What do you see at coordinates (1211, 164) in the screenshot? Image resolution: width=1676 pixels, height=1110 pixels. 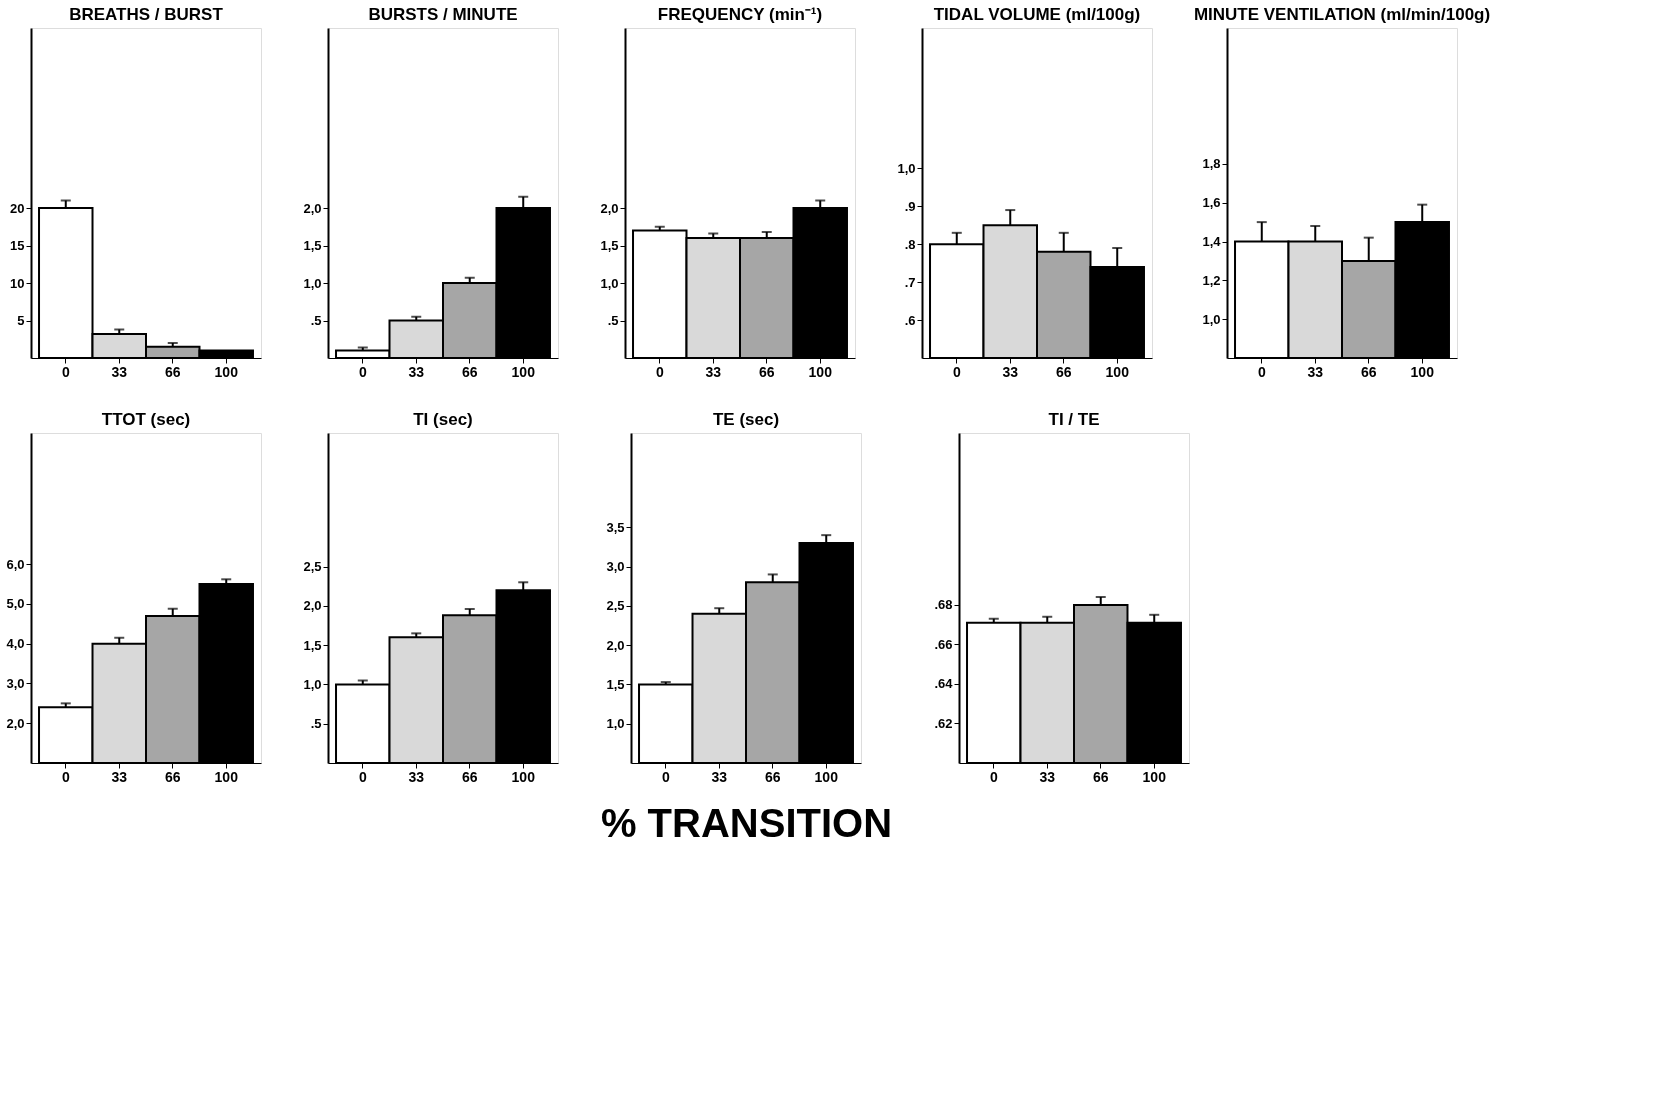 I see `y-tick-label: 1,8` at bounding box center [1211, 164].